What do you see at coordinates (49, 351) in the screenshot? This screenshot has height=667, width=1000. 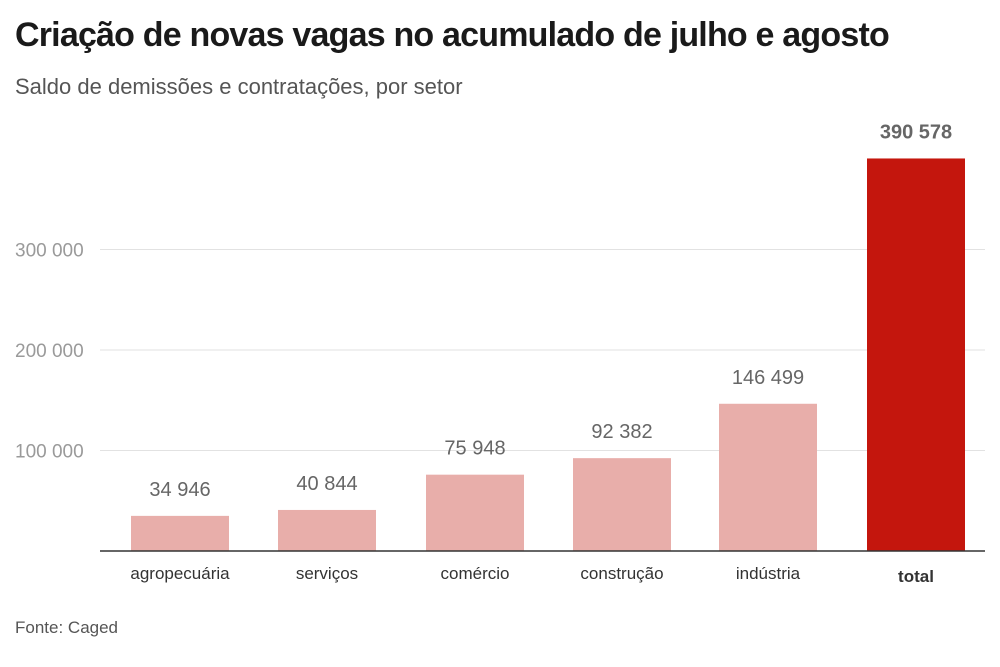 I see `y-tick-label: 200 000` at bounding box center [49, 351].